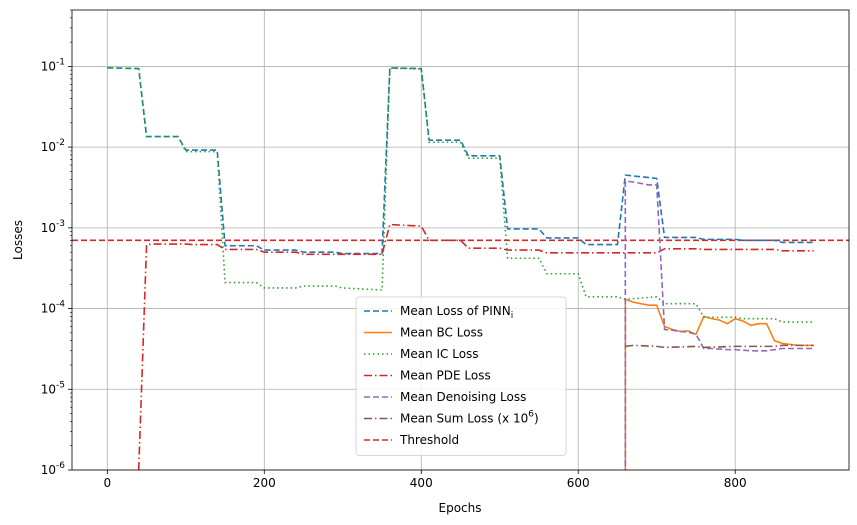 This screenshot has height=525, width=857. I want to click on y-tick-label: 10-2​, so click(53, 146).